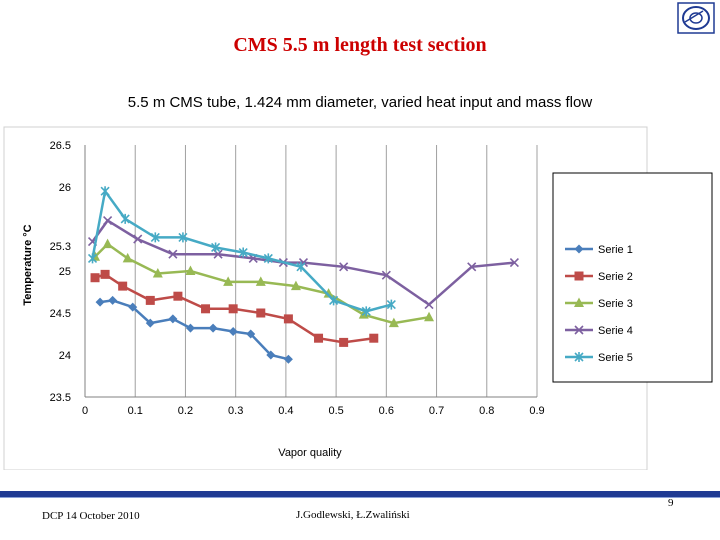 This screenshot has height=540, width=720. Describe the element at coordinates (615, 304) in the screenshot. I see `legend-label: Serie 3` at that location.